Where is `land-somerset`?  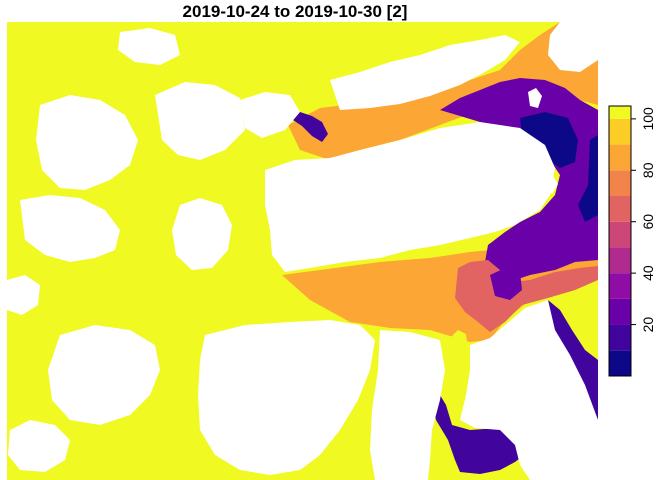 land-somerset is located at coordinates (407, 405).